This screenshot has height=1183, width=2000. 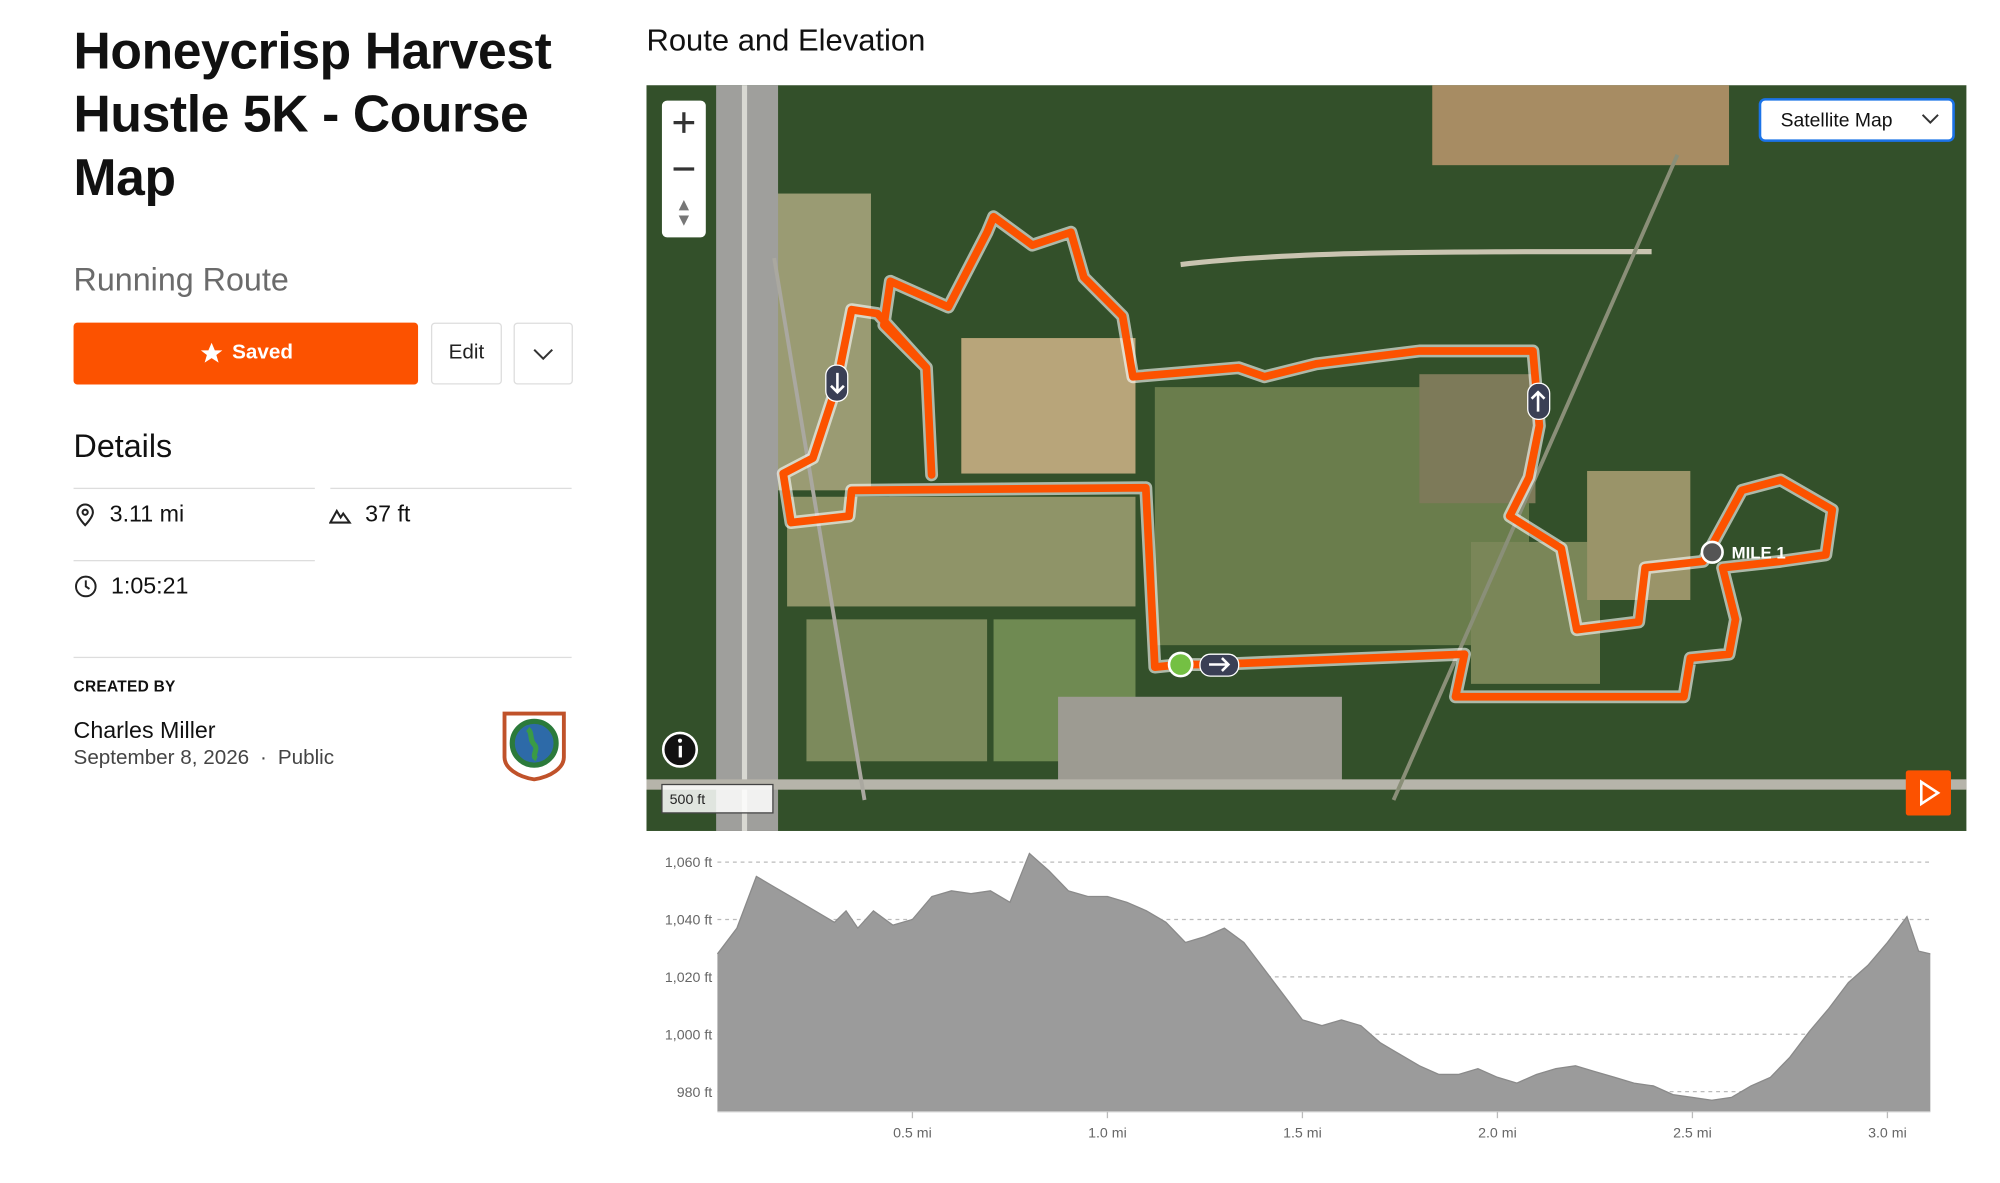 I want to click on map-type: Satellite Map, so click(x=1837, y=120).